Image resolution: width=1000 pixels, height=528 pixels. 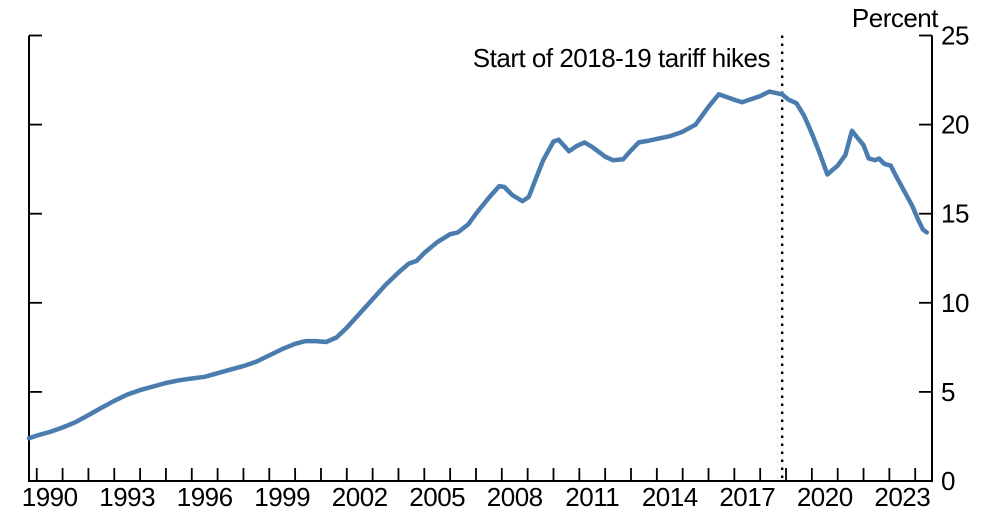 I want to click on x-axis-tick-label: 1999, so click(x=282, y=497).